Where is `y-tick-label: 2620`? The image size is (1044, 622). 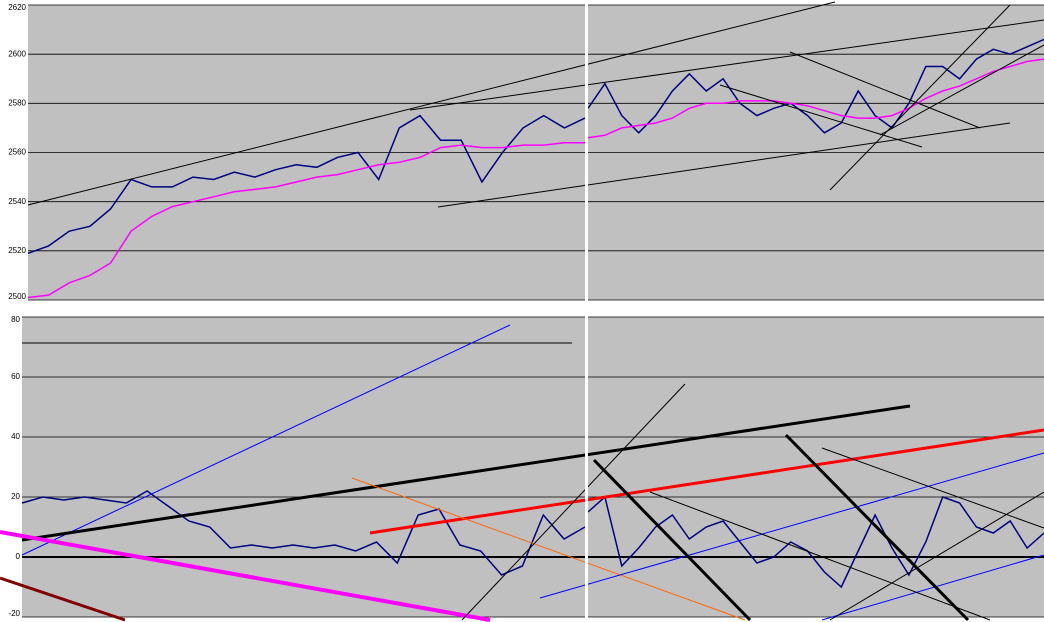
y-tick-label: 2620 is located at coordinates (17, 7).